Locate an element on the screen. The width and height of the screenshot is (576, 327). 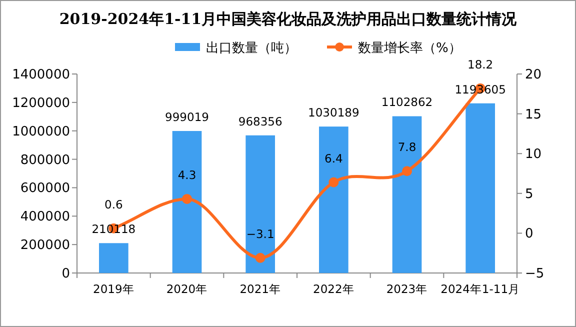
x-tick-label: 2021年 is located at coordinates (260, 289).